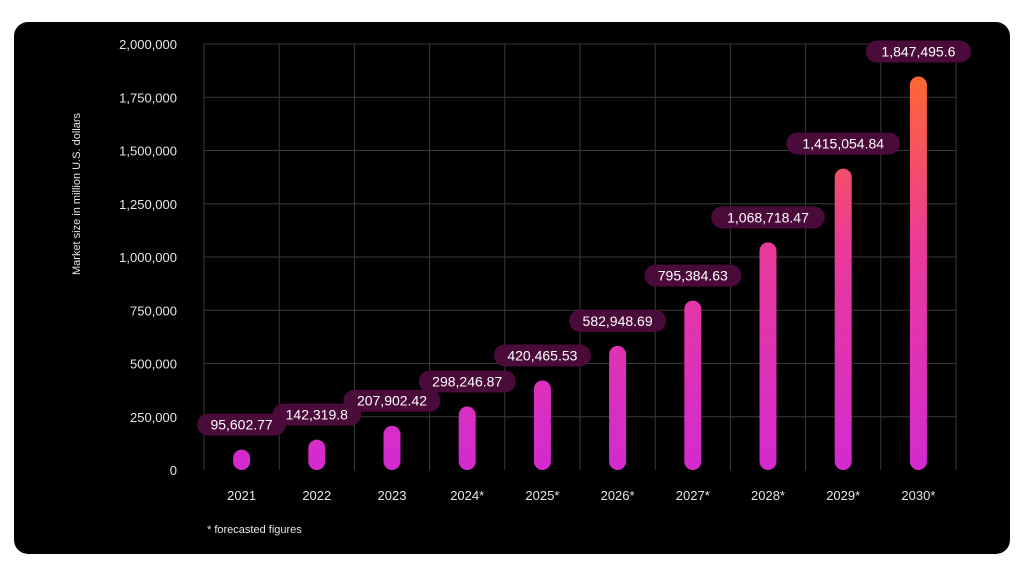 This screenshot has height=576, width=1024. I want to click on y-tick-label: 0, so click(173, 470).